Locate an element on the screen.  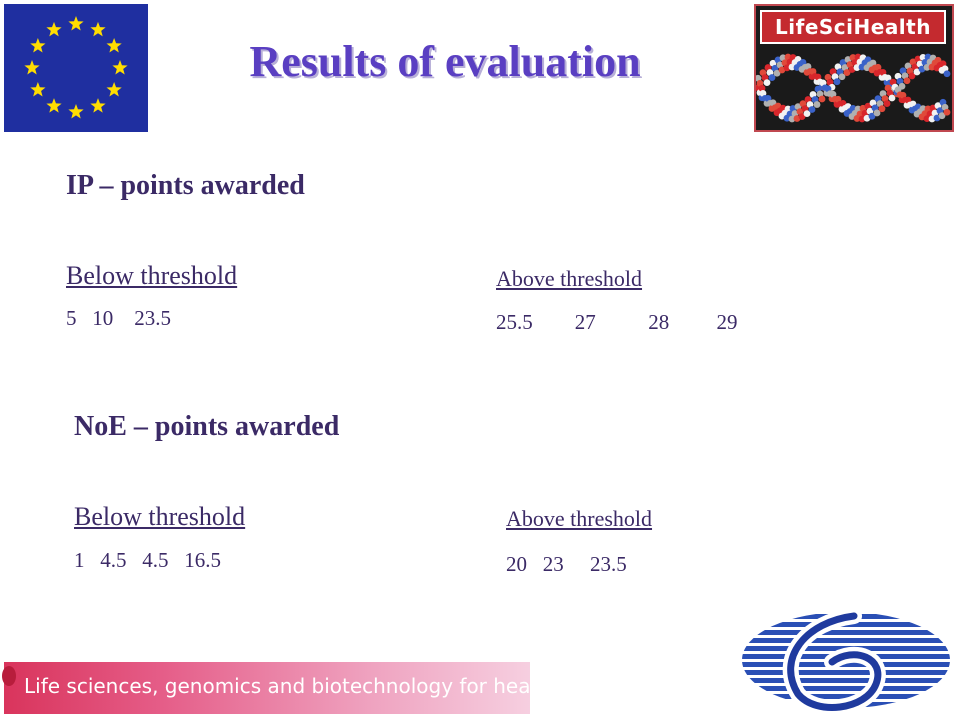
dna-helix-icon is located at coordinates (853, 88).